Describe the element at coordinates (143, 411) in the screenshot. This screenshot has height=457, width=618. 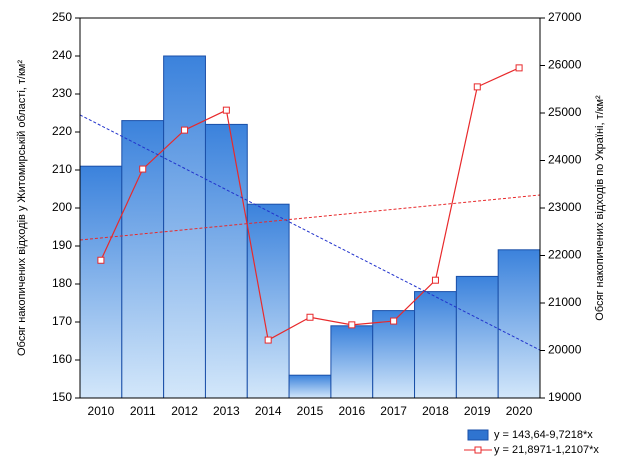
I see `x-tick-label: 2011` at that location.